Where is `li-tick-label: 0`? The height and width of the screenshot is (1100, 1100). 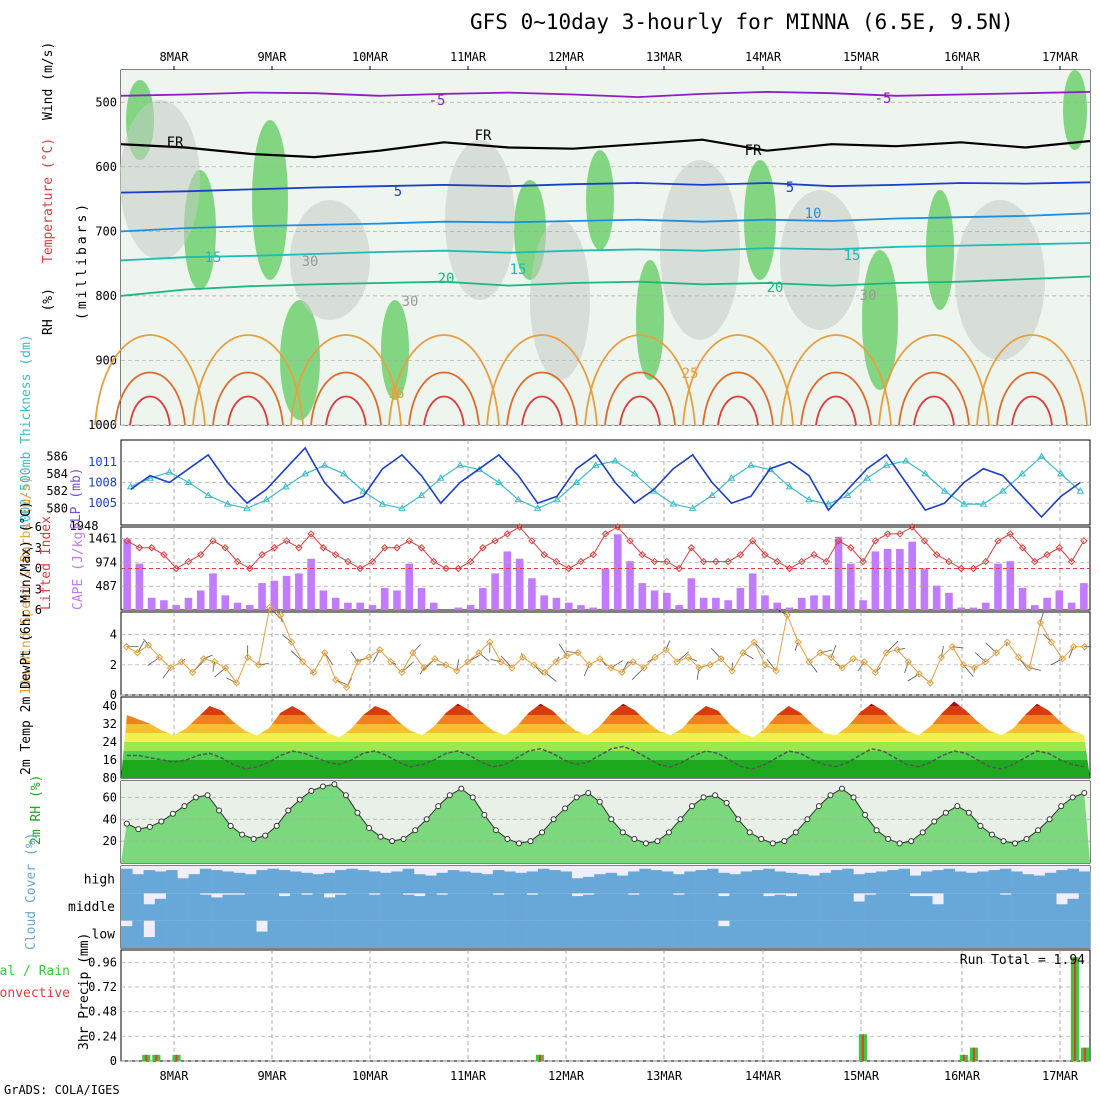
li-tick-label: 0 is located at coordinates (38, 569).